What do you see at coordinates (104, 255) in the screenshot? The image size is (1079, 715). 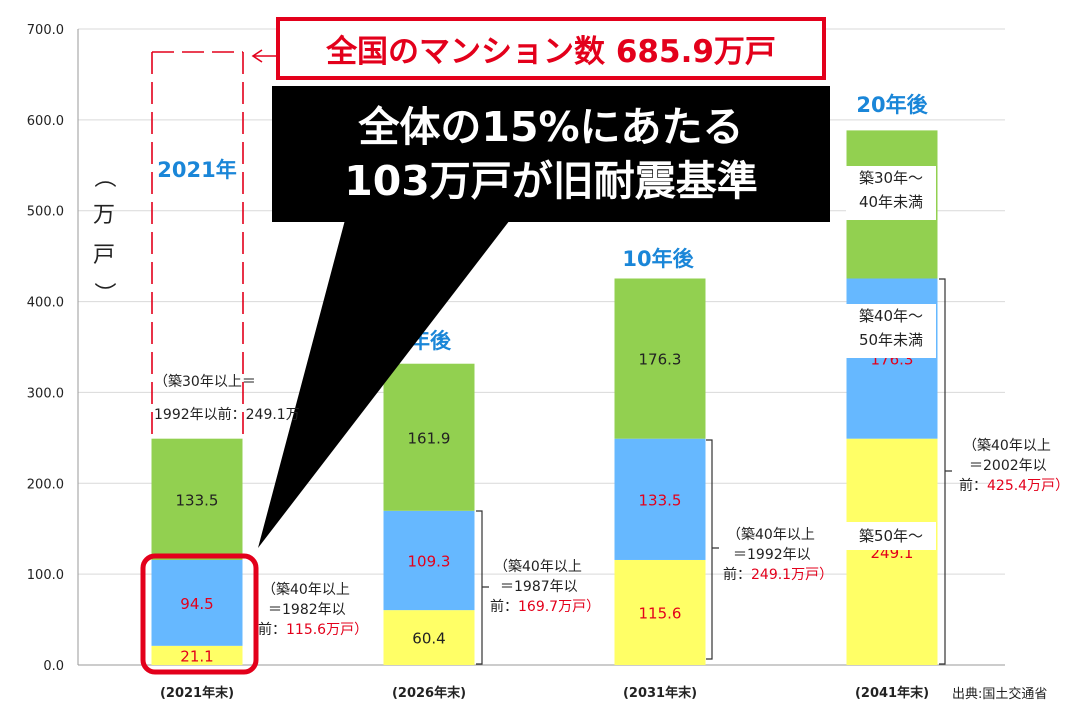 I see `y-axis-title-char: 戸` at bounding box center [104, 255].